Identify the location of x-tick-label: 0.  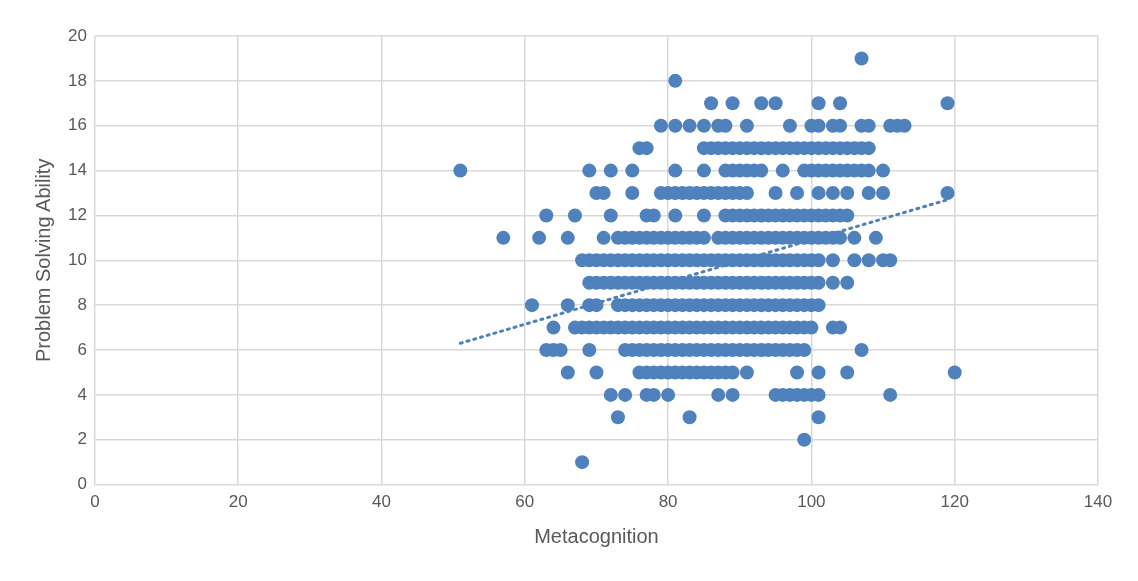
(95, 502).